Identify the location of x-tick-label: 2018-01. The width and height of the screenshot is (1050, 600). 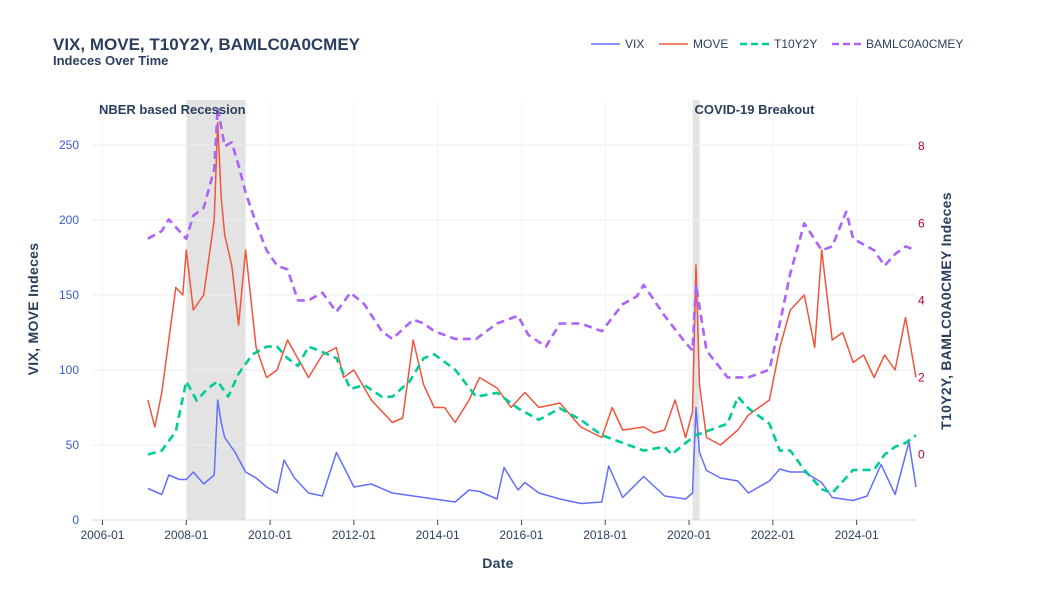
(605, 535).